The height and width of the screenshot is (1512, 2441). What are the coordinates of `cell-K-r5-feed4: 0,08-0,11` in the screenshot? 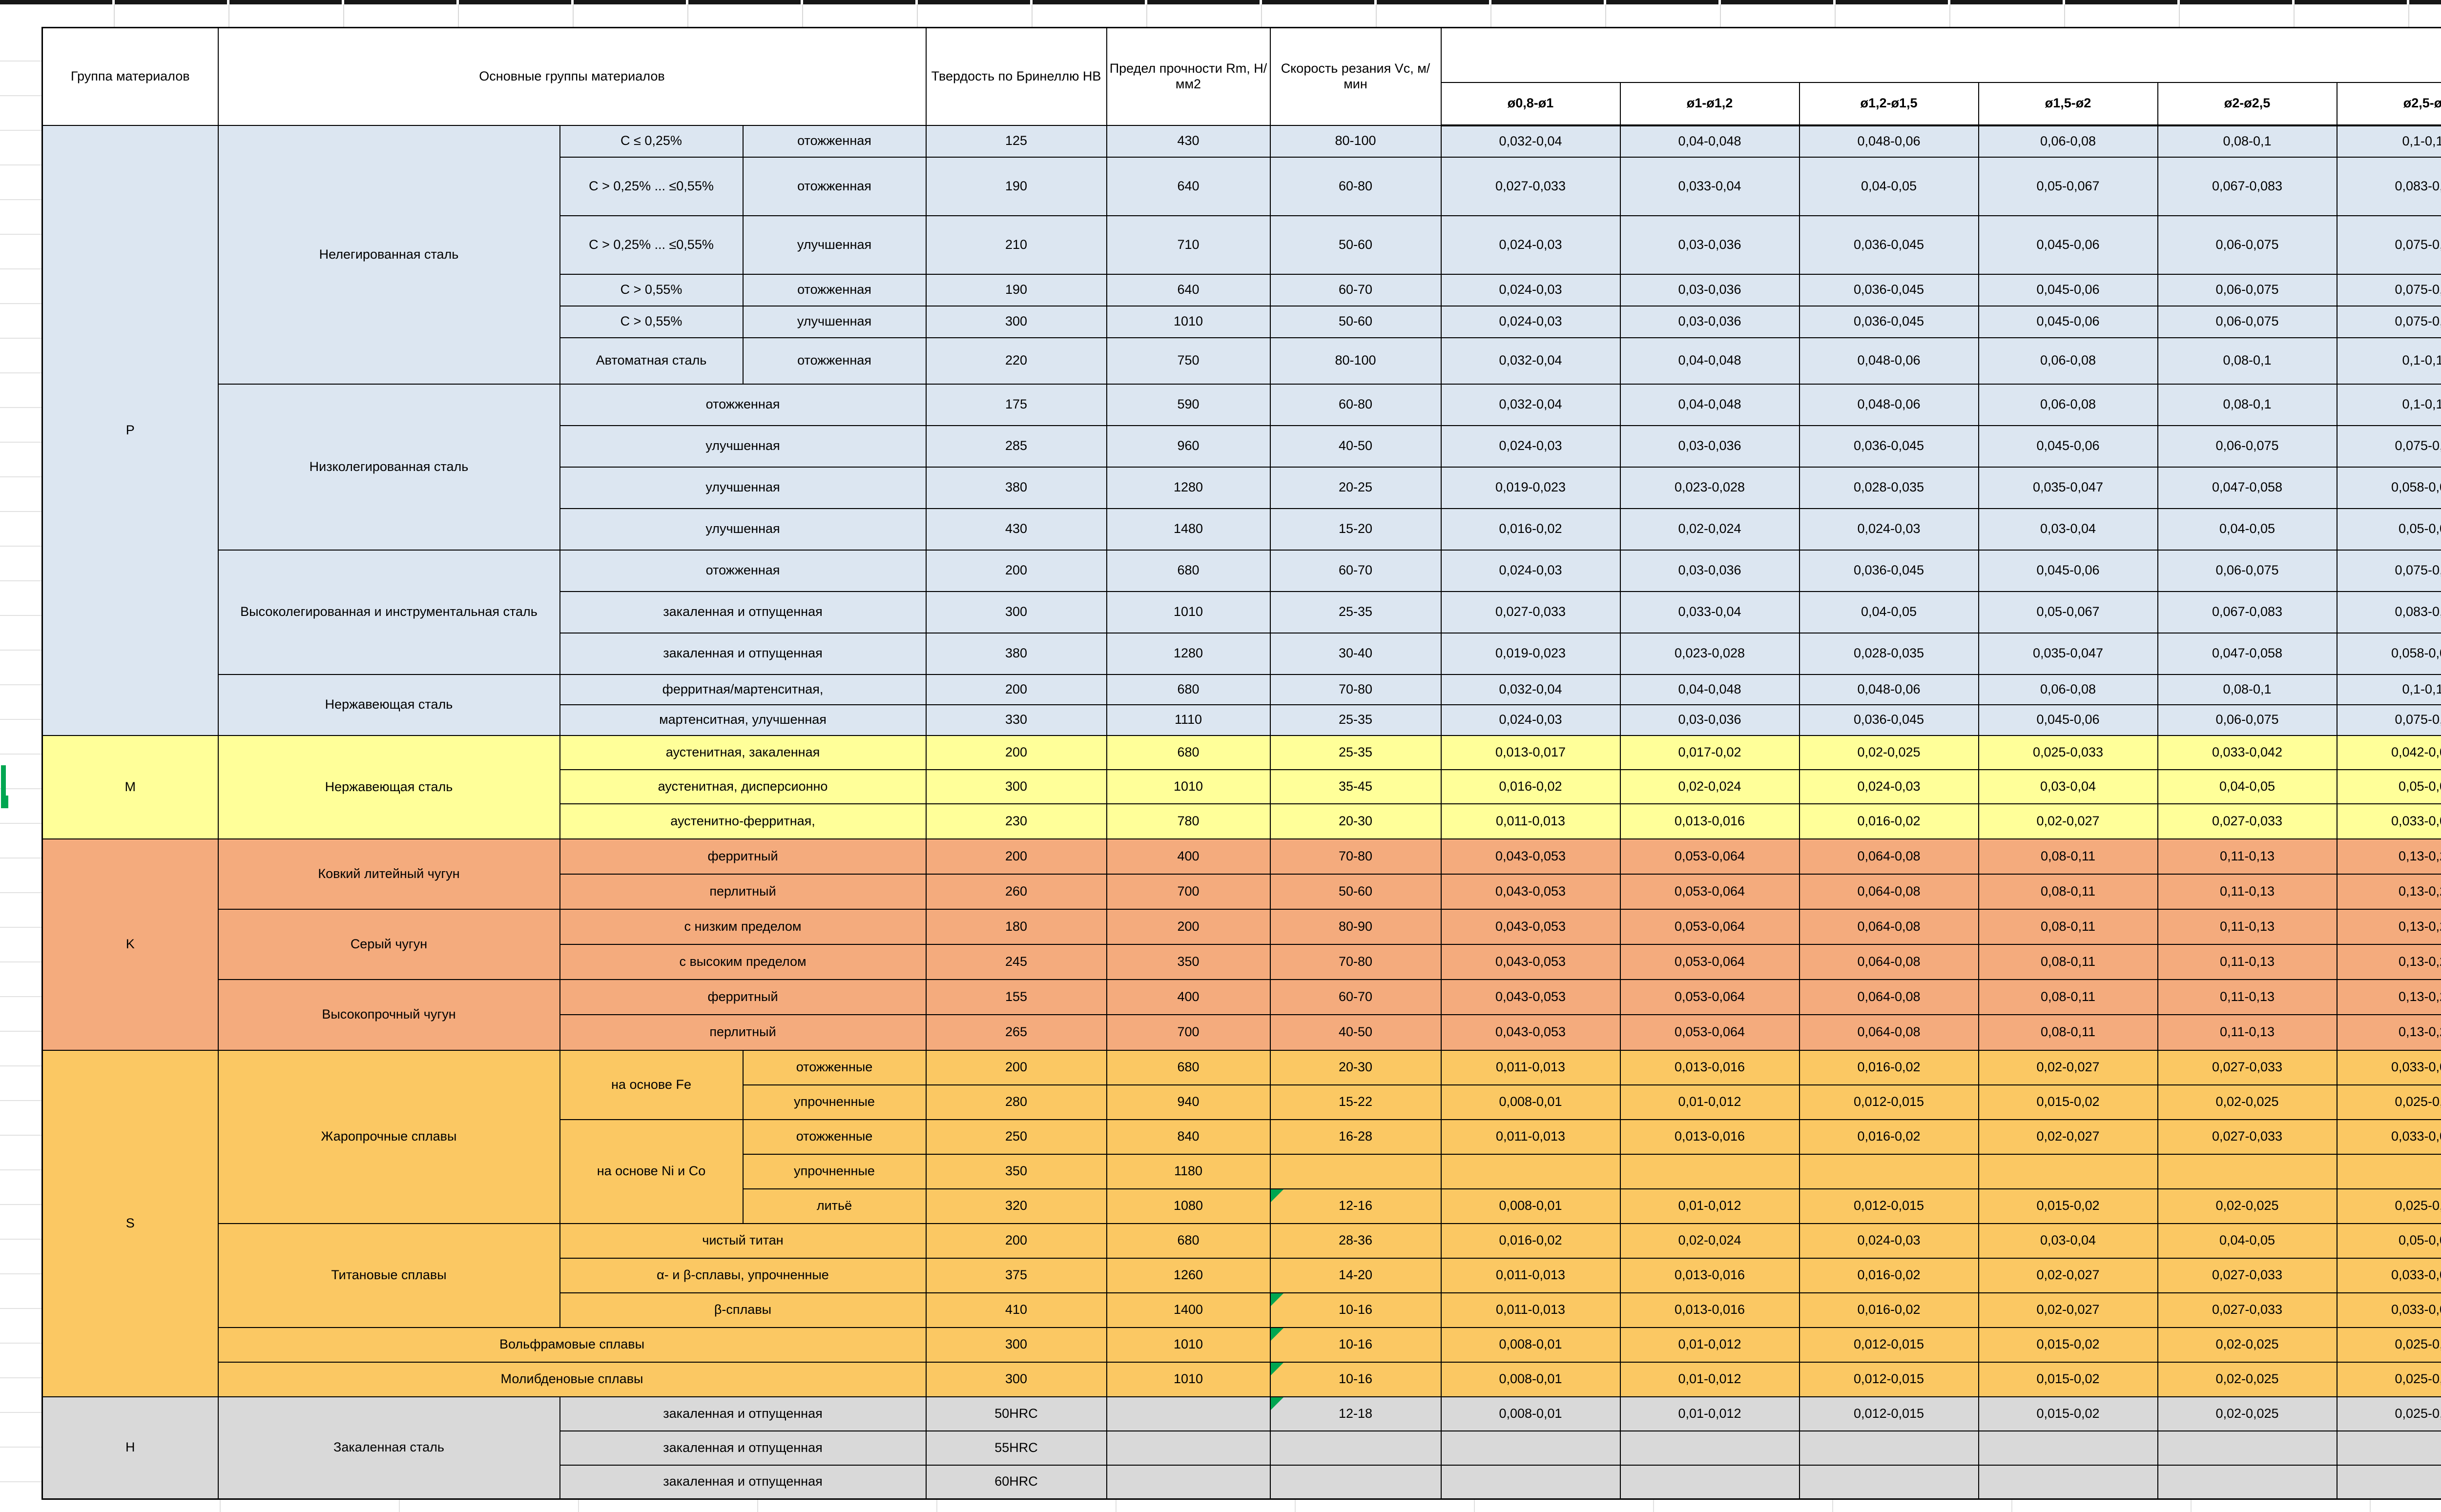 It's located at (2068, 997).